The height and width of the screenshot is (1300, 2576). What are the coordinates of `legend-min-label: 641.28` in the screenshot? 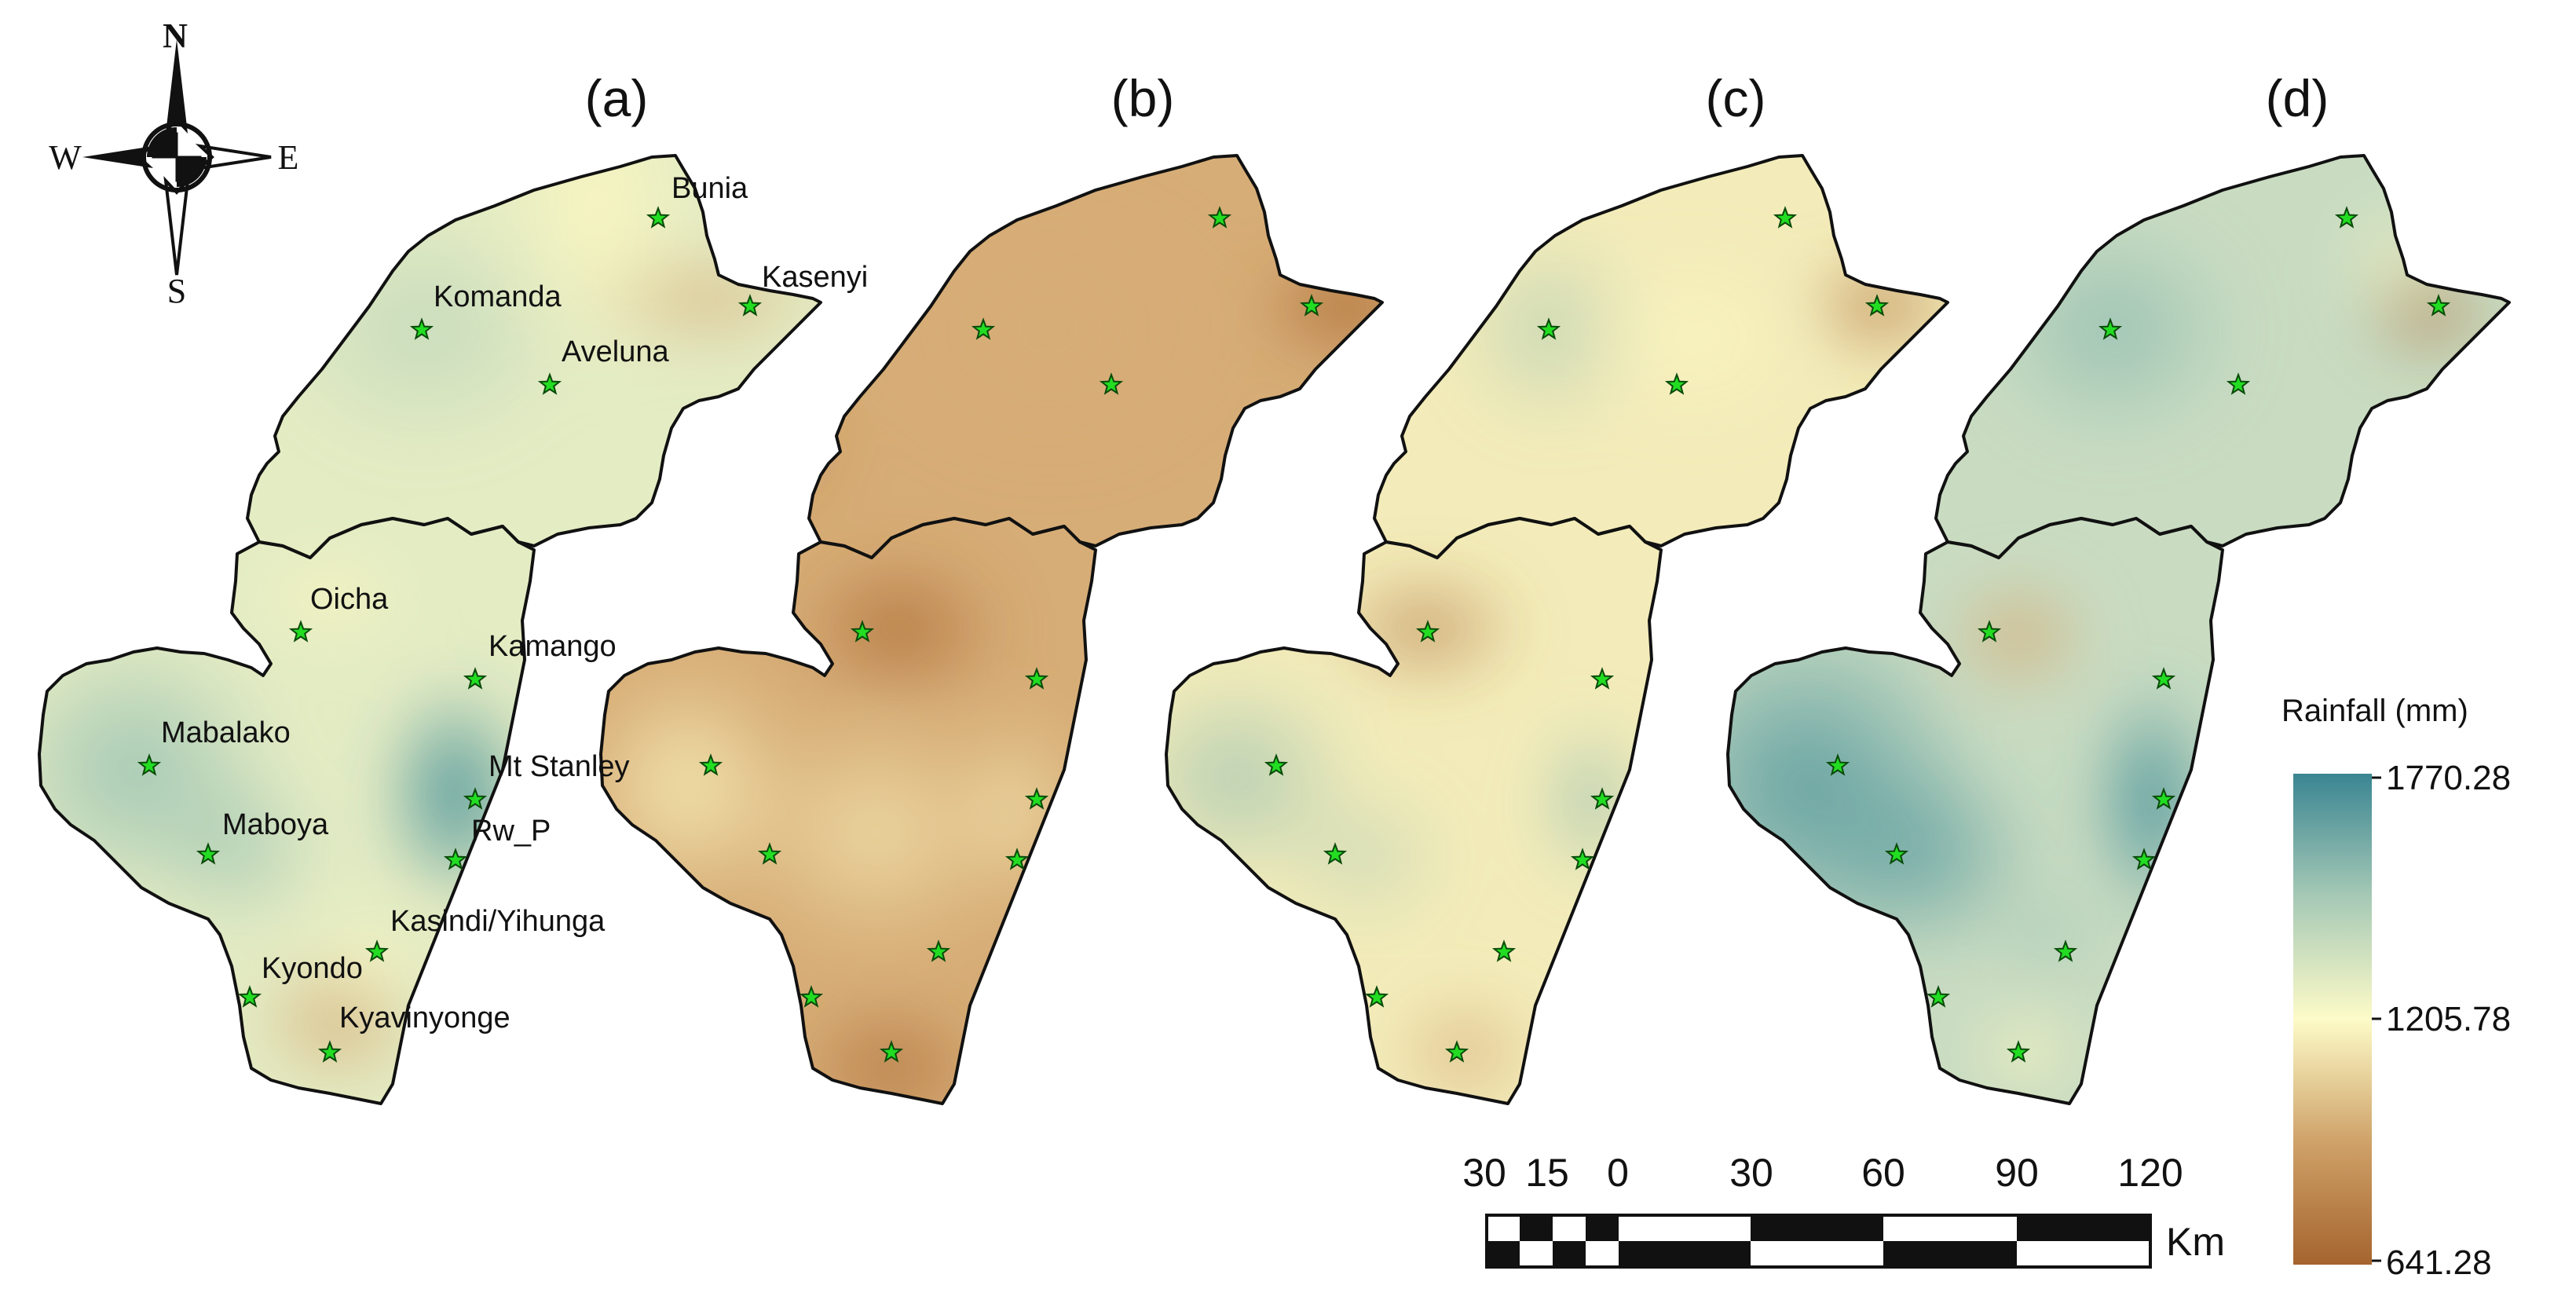 It's located at (2439, 1262).